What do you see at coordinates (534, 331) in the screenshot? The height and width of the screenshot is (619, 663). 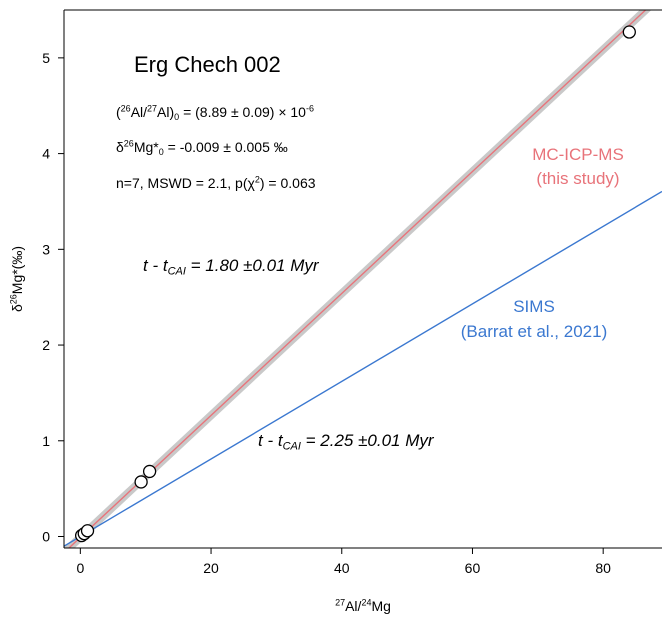 I see `sims-sublabel: (Barrat et al., 2021)` at bounding box center [534, 331].